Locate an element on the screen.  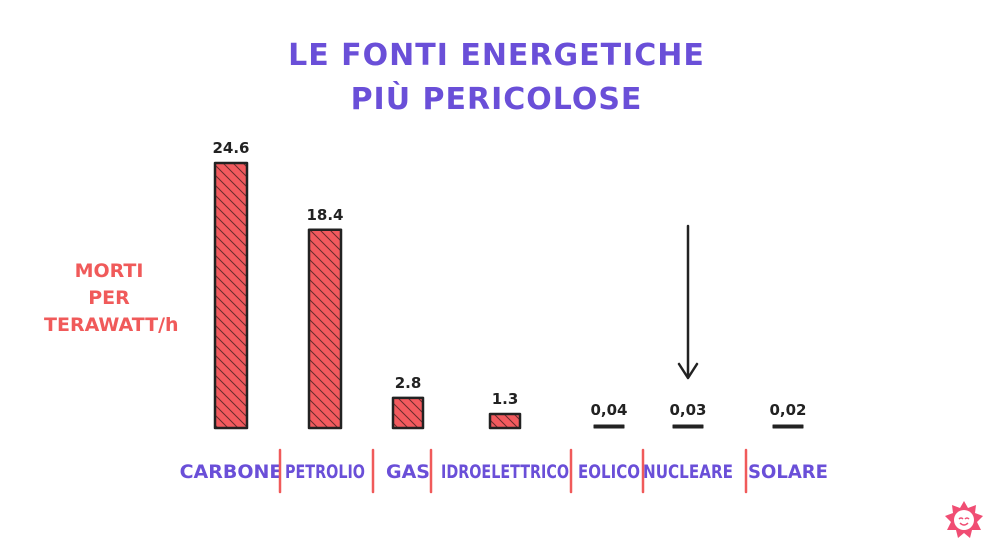
category-label-gas: GAS is located at coordinates (408, 472).